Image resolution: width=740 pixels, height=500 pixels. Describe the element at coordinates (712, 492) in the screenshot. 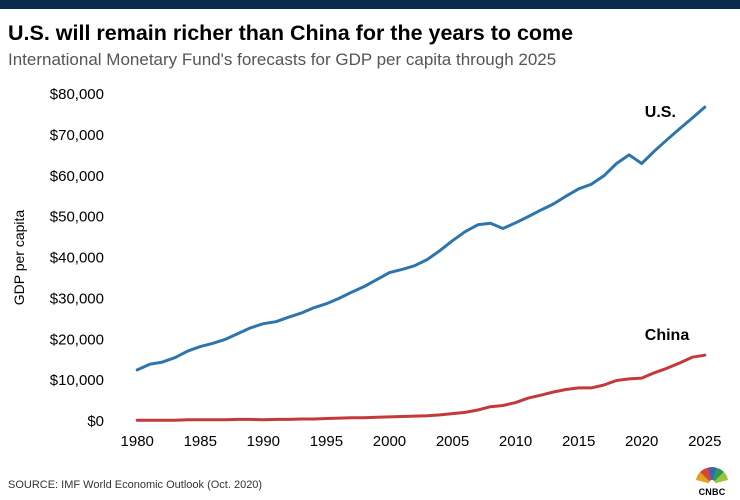

I see `logo-wordmark: CNBC` at that location.